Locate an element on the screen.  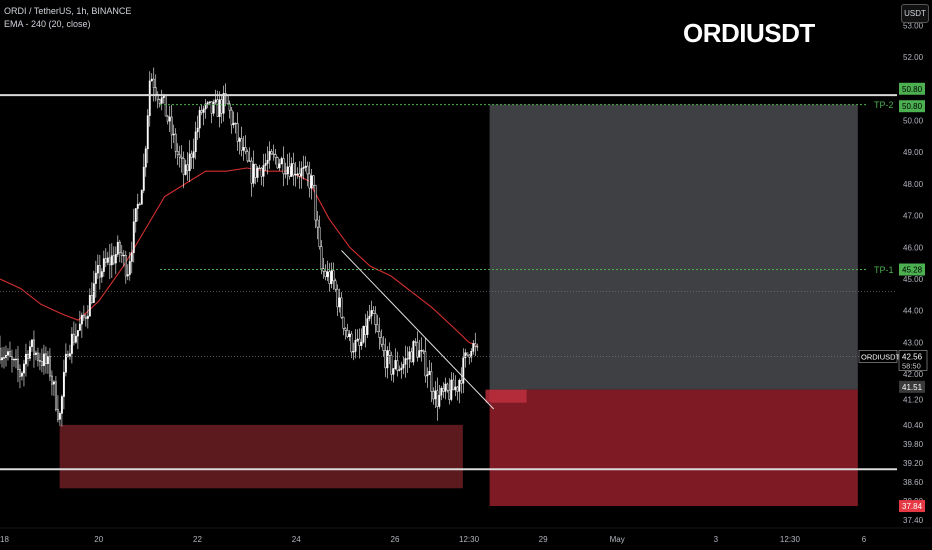
indicator-line: EMA - 240 (20, close) is located at coordinates (47, 24).